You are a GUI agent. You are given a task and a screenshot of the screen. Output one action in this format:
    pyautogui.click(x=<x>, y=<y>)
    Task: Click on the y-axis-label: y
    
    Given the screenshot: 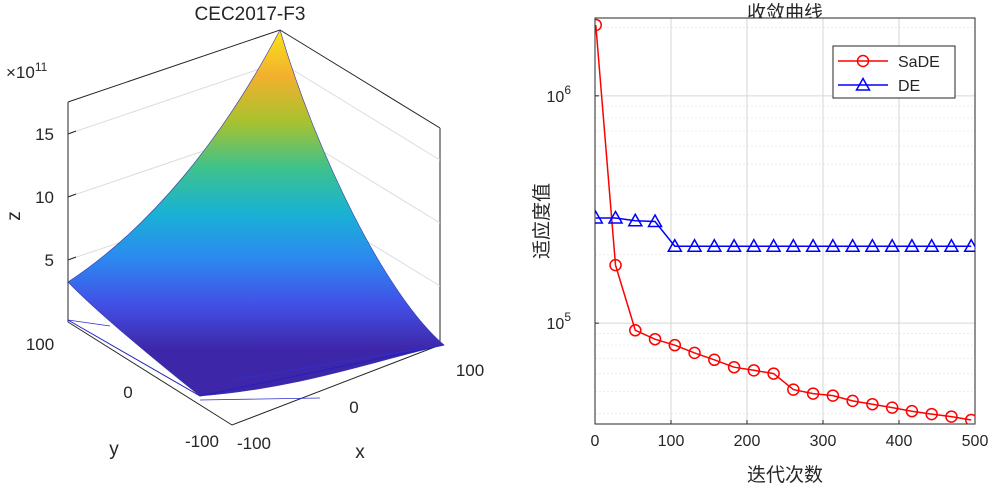 What is the action you would take?
    pyautogui.click(x=114, y=449)
    